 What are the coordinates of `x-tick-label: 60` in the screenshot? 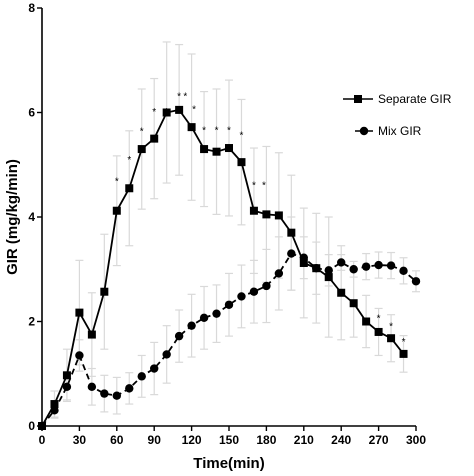 It's located at (117, 440).